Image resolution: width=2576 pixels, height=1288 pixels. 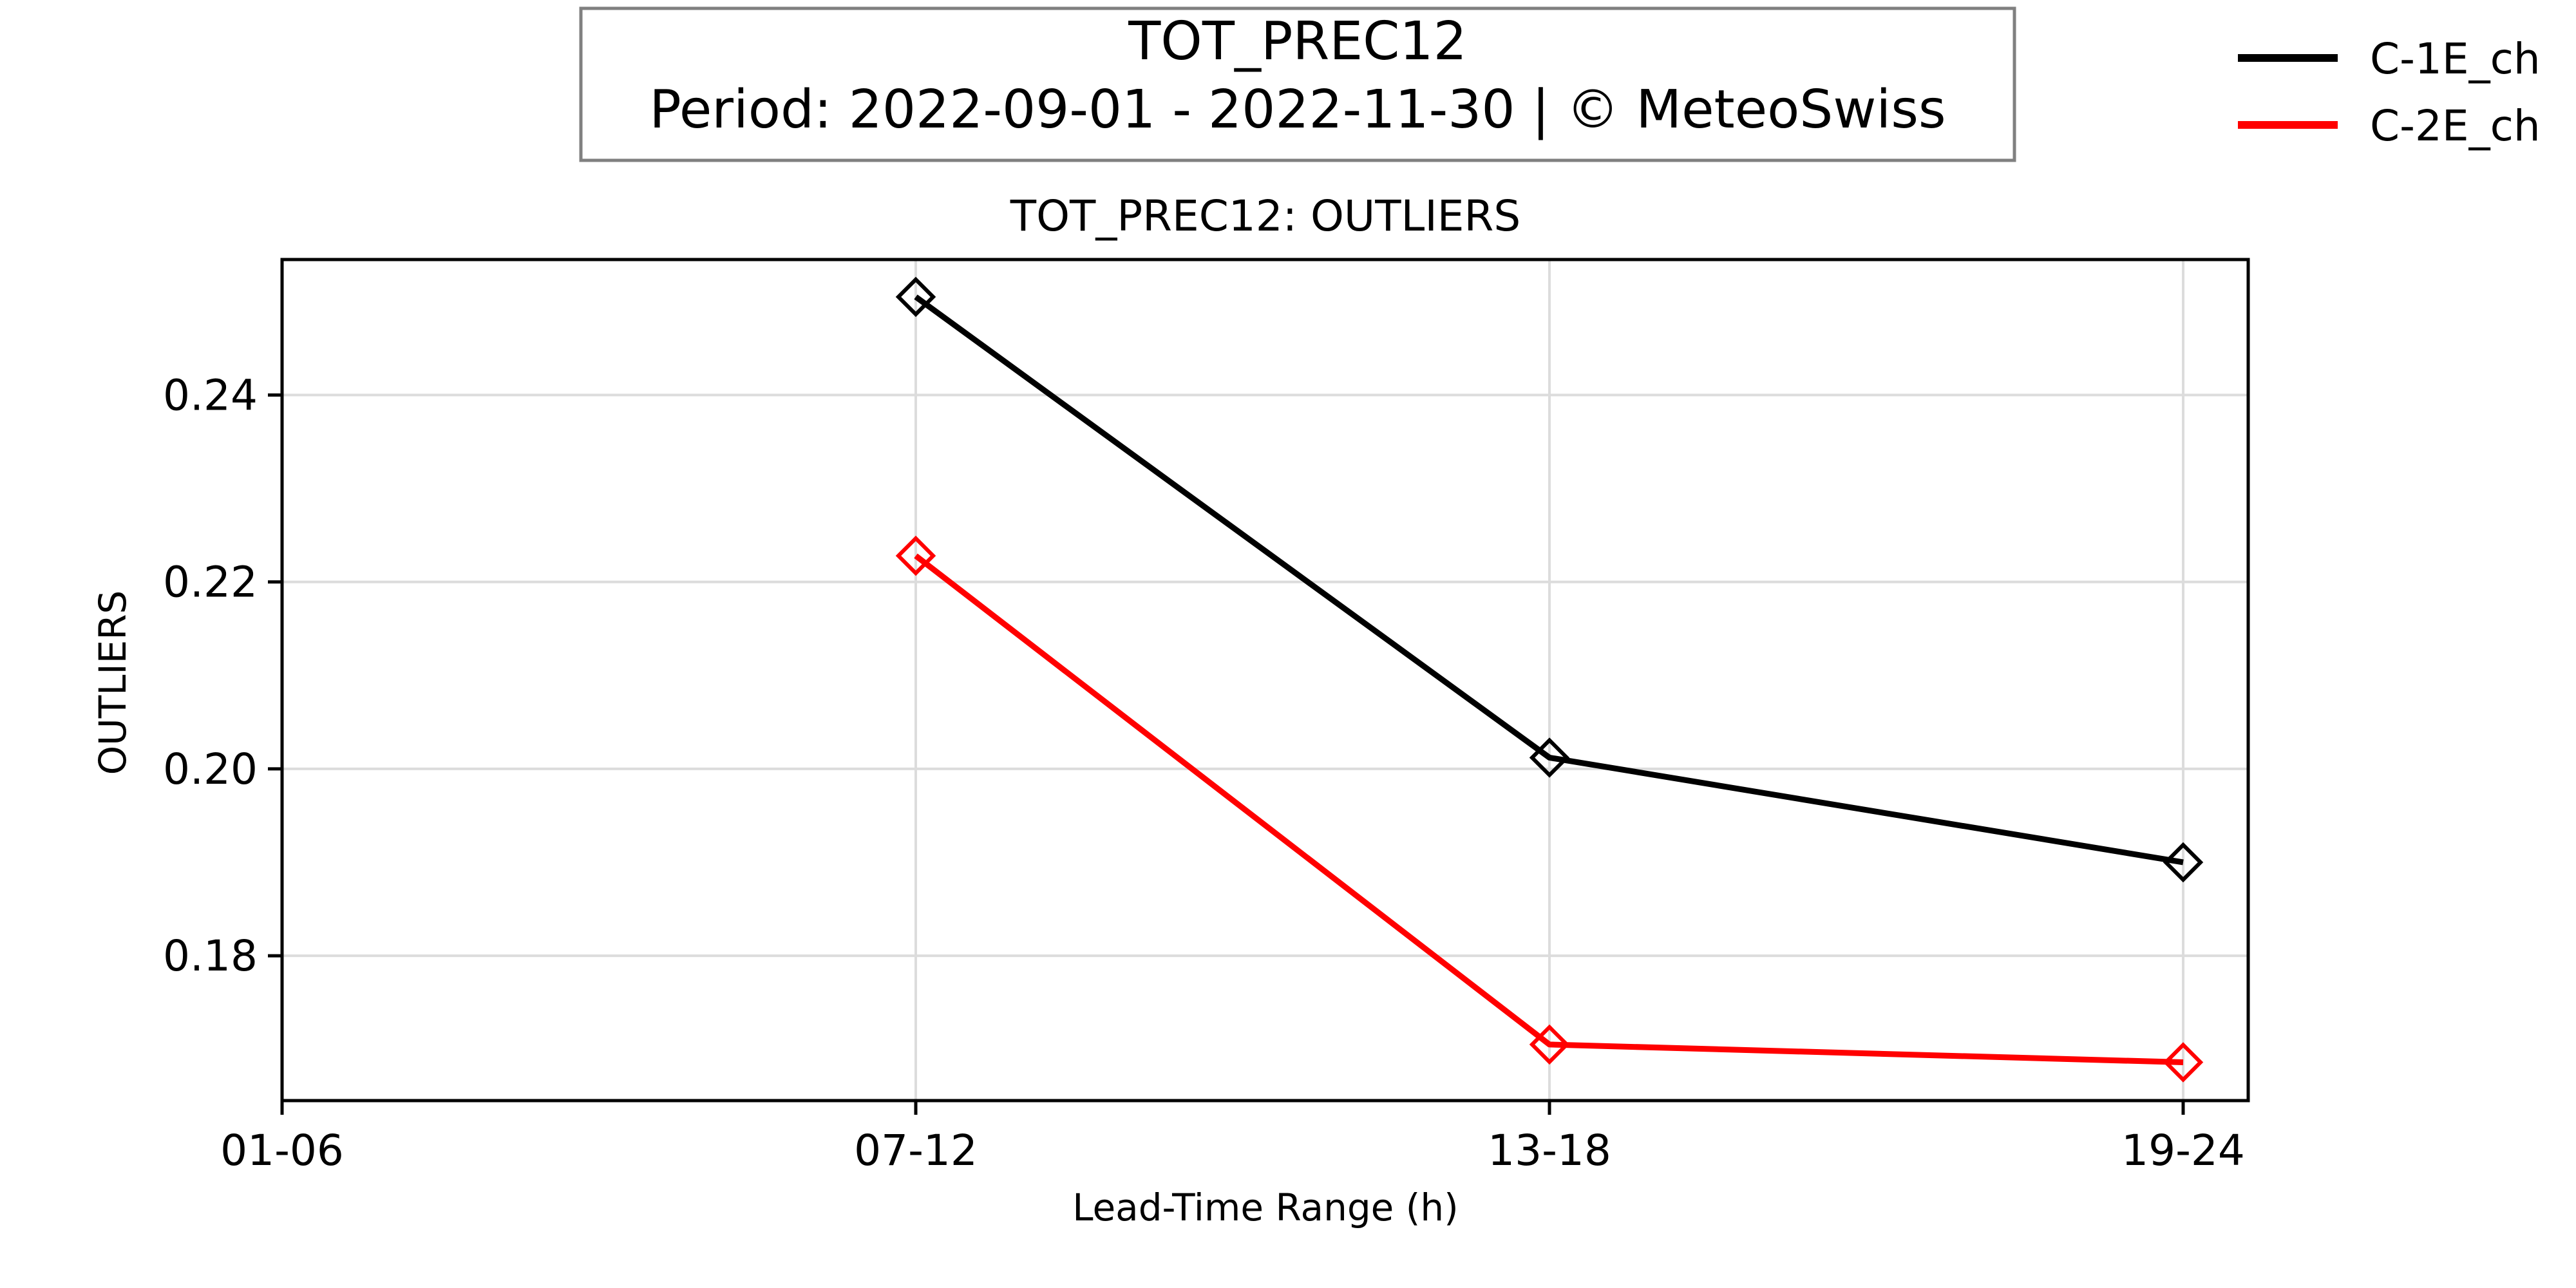 What do you see at coordinates (1265, 216) in the screenshot?
I see `chart-title: TOT_PREC12: OUTLIERS` at bounding box center [1265, 216].